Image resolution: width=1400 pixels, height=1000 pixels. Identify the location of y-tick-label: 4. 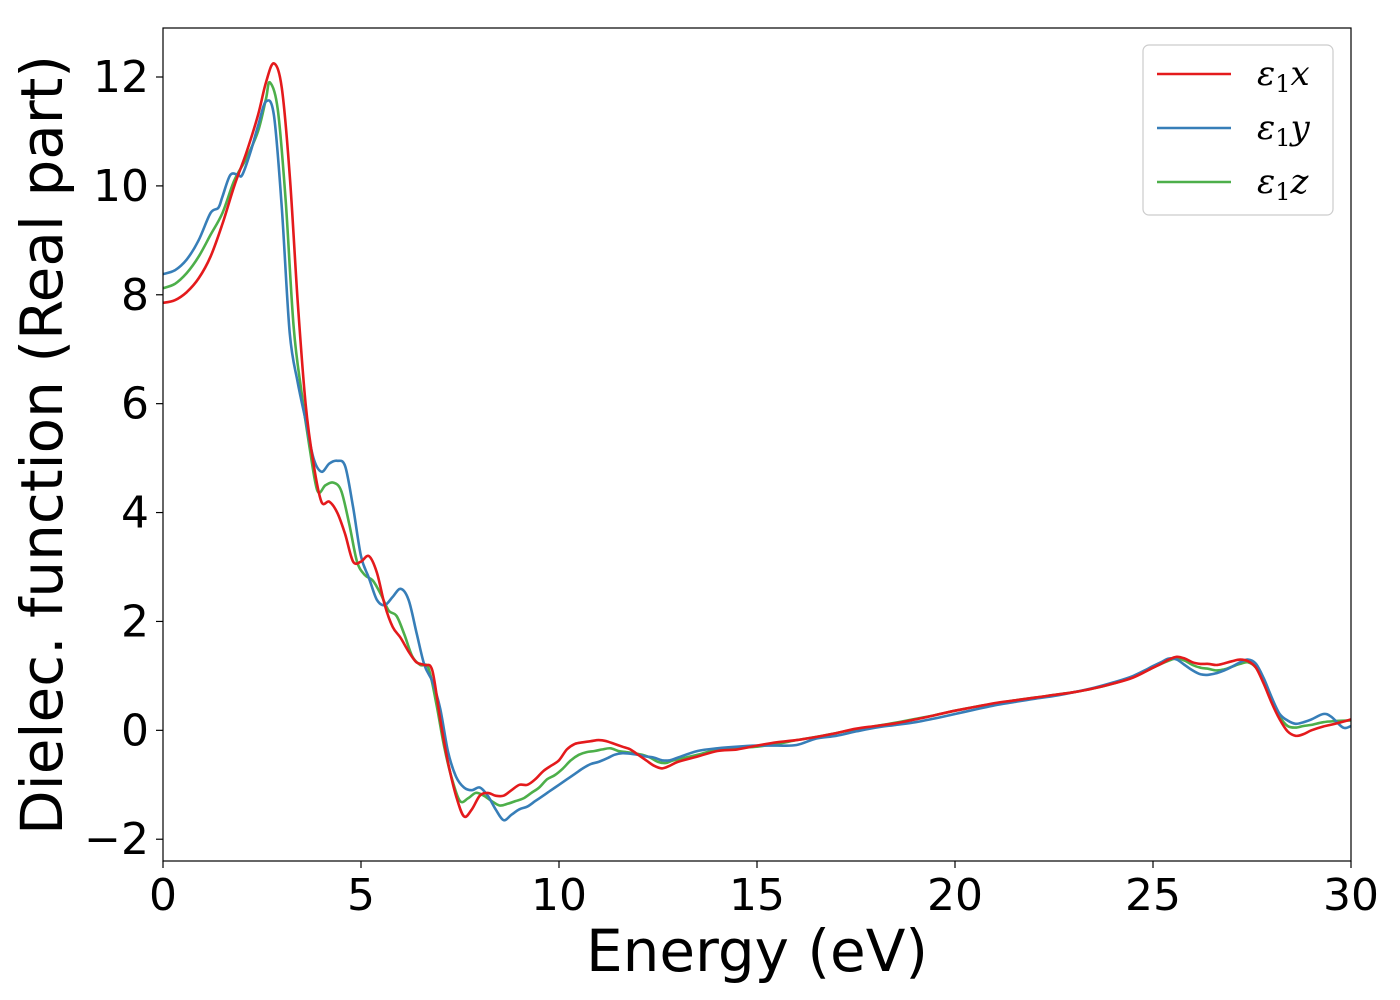
(135, 513).